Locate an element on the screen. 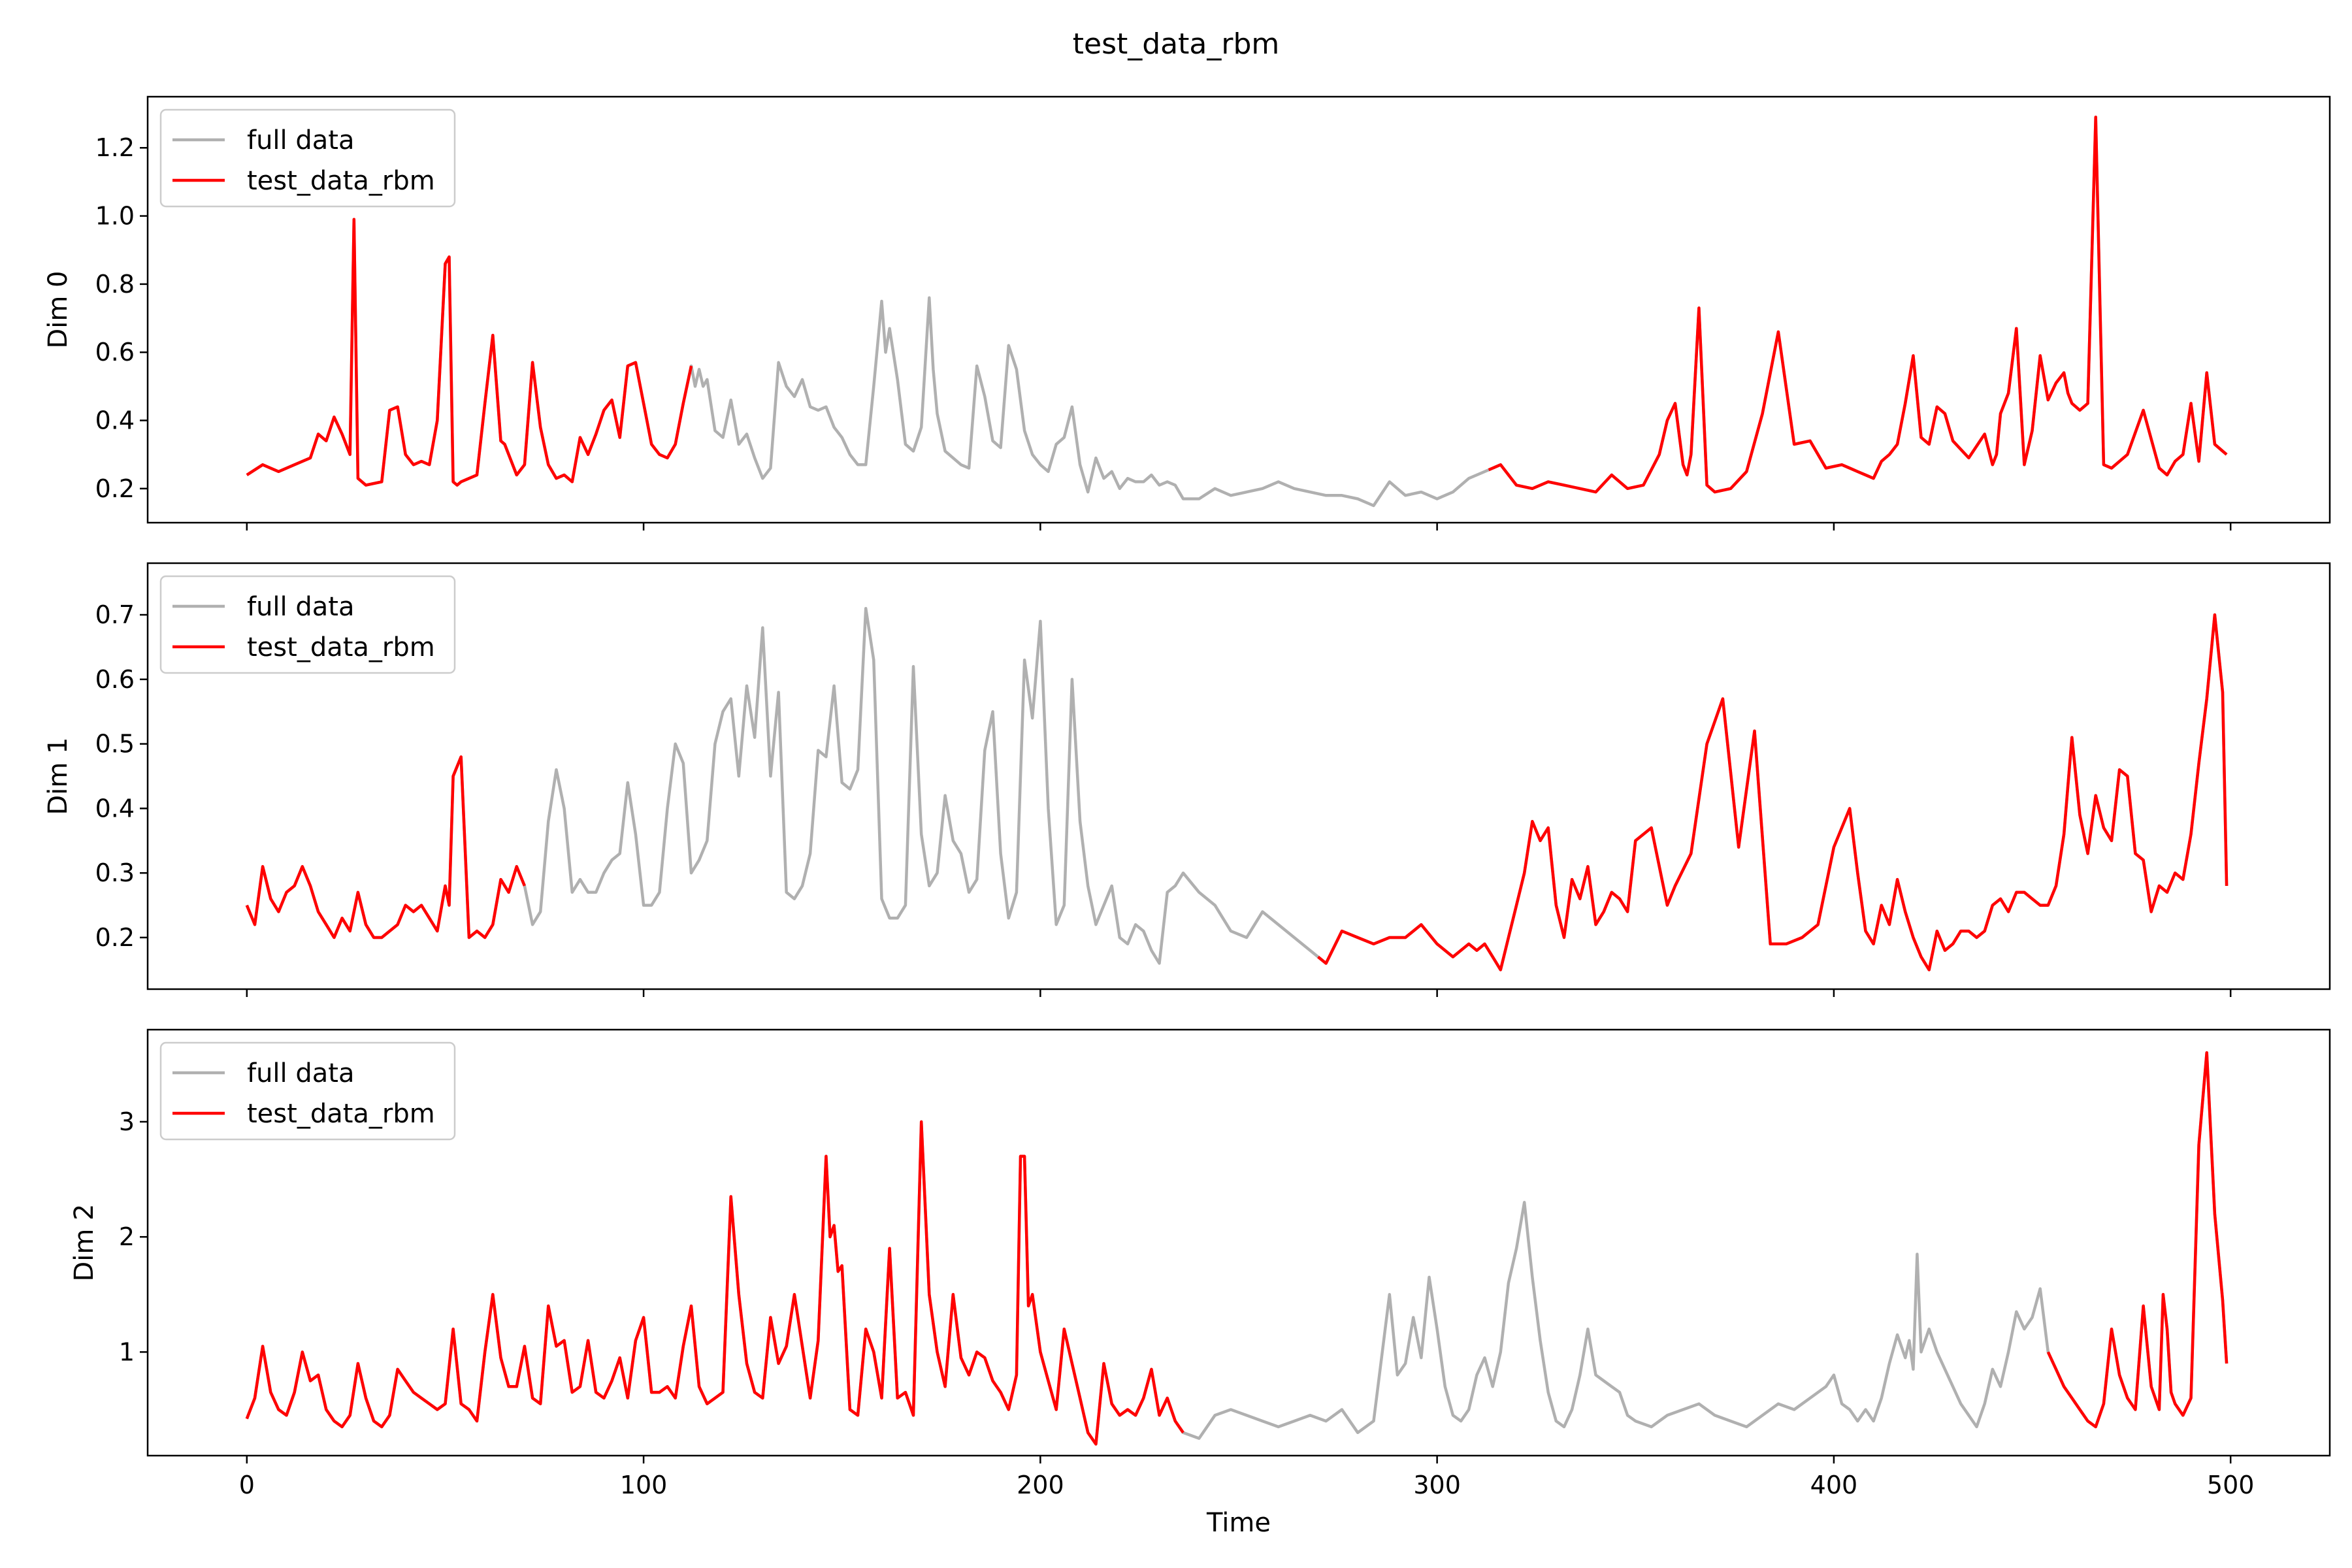  x-tick-label: 0 is located at coordinates (247, 1485).